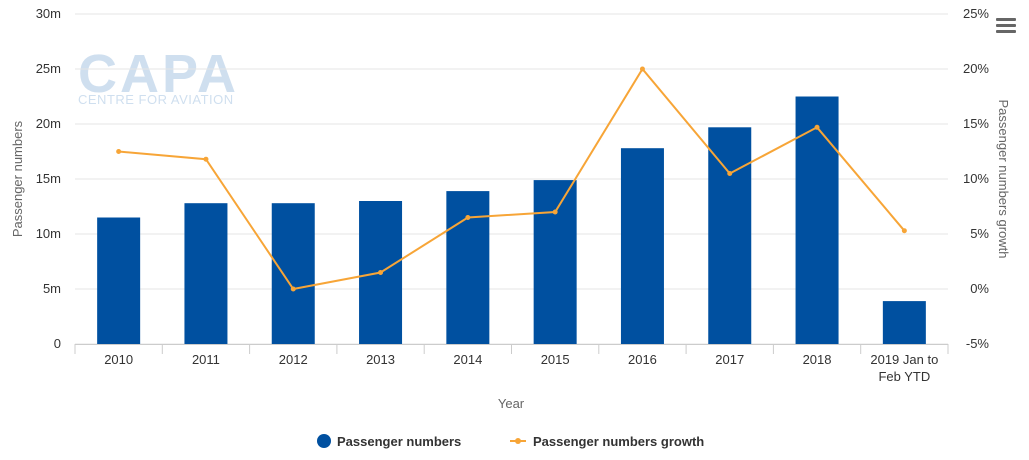  I want to click on legend-line-label: Passenger numbers growth, so click(618, 441).